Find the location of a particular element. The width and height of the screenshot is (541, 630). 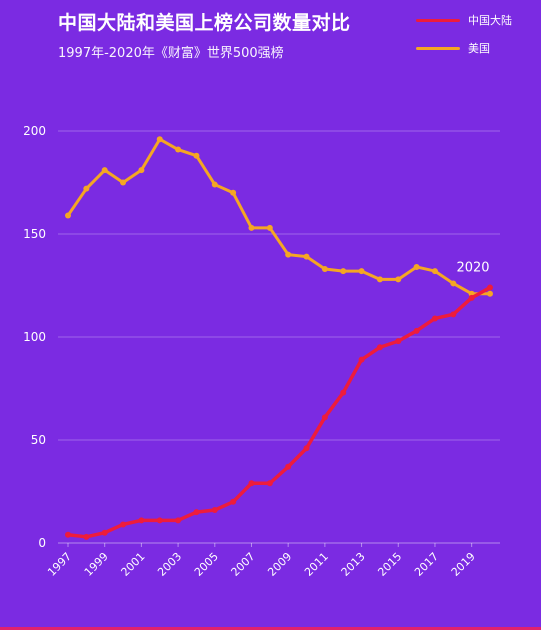

x-tick-label-2007: 2007 is located at coordinates (243, 564).